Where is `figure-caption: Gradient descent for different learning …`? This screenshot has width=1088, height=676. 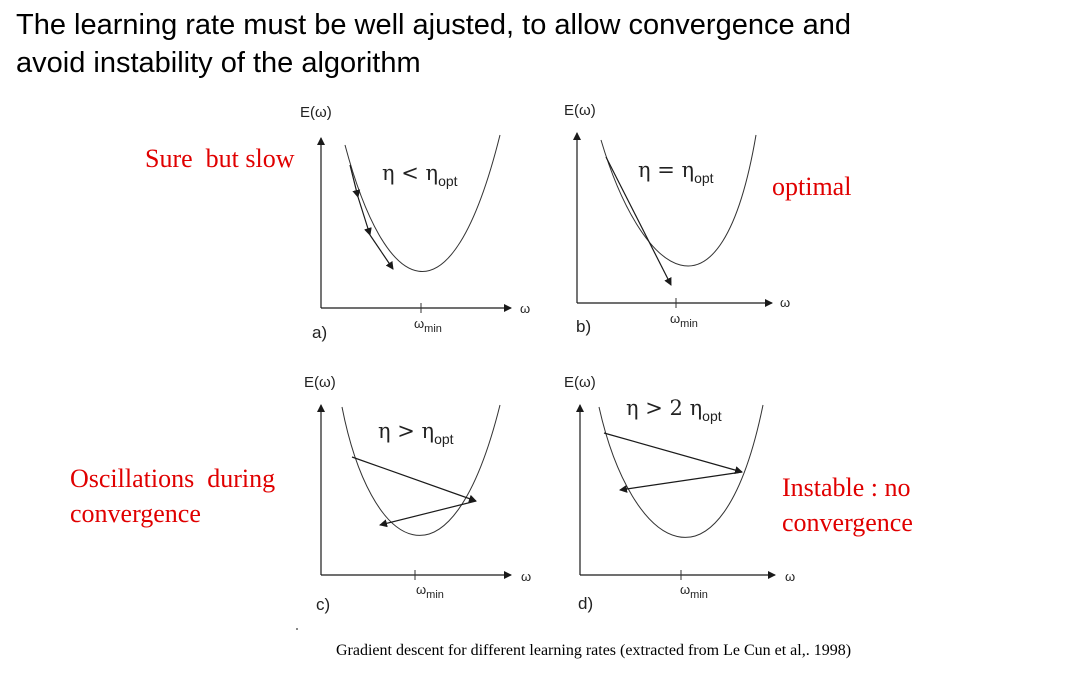 figure-caption: Gradient descent for different learning … is located at coordinates (594, 650).